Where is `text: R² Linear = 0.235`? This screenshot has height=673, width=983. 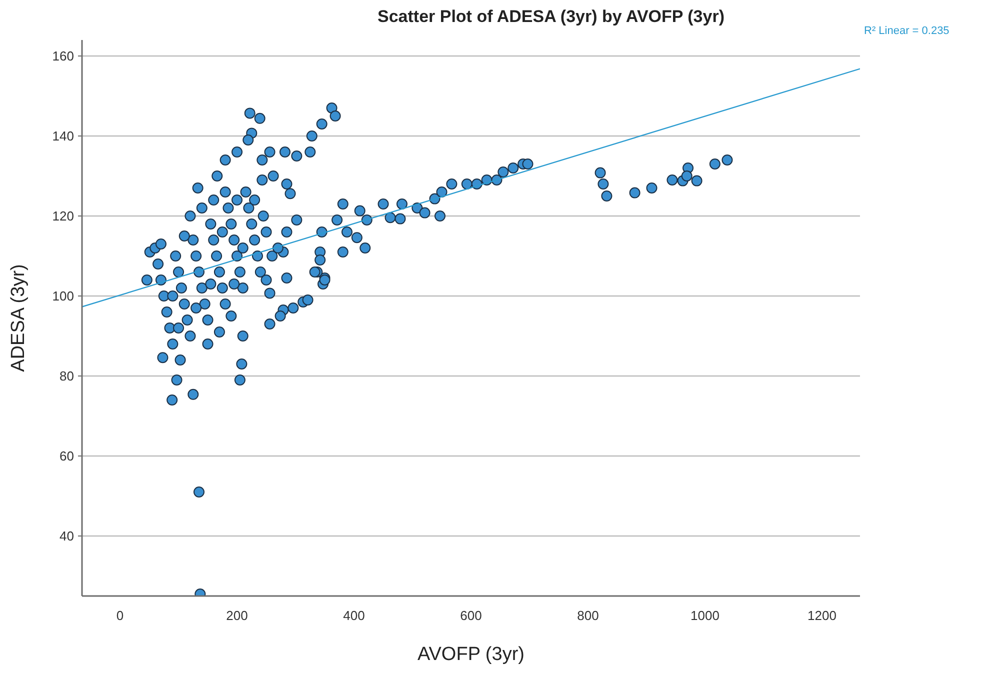 text: R² Linear = 0.235 is located at coordinates (907, 30).